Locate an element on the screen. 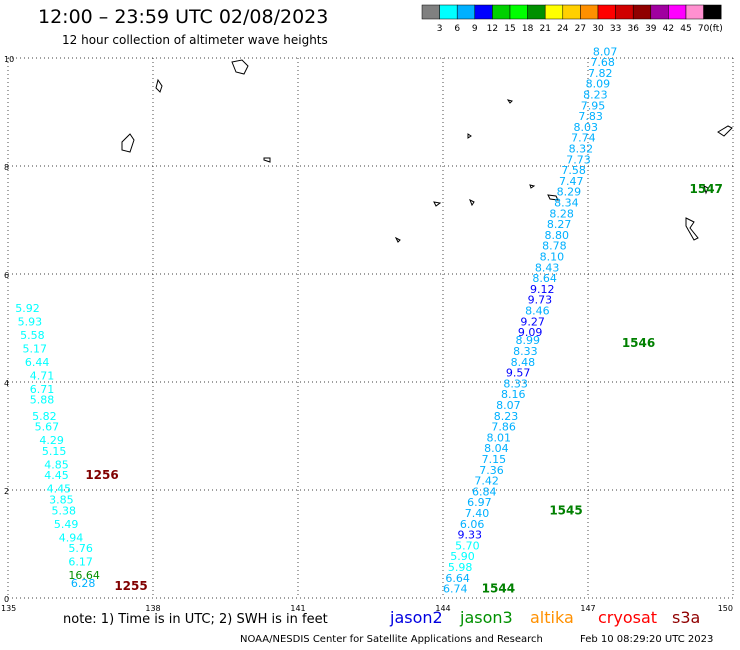  wave-height-value: 5.76 is located at coordinates (80, 548).